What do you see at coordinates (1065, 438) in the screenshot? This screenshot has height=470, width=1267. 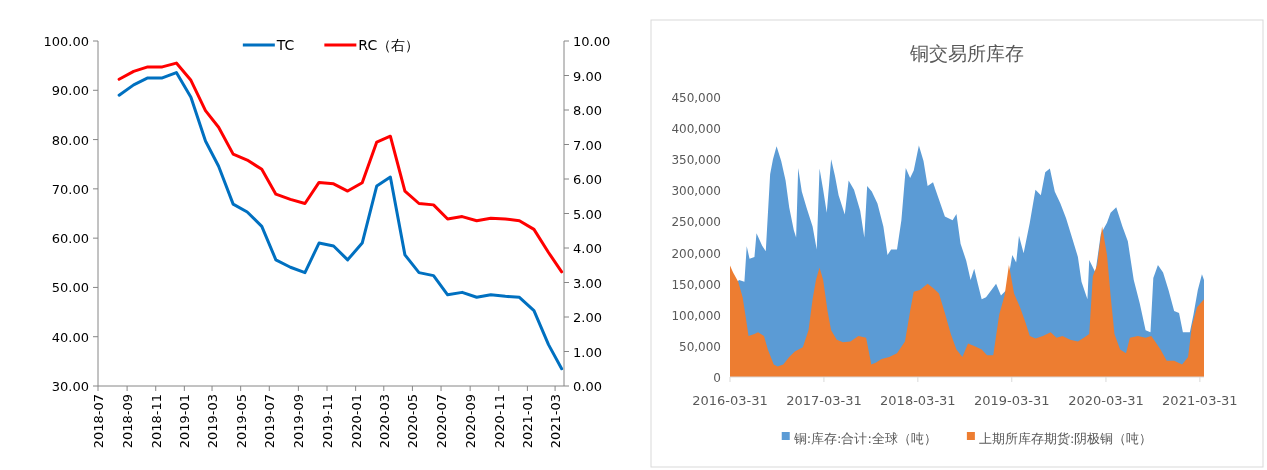 I see `legend-label: 上期所库存期货:阴极铜（吨）` at bounding box center [1065, 438].